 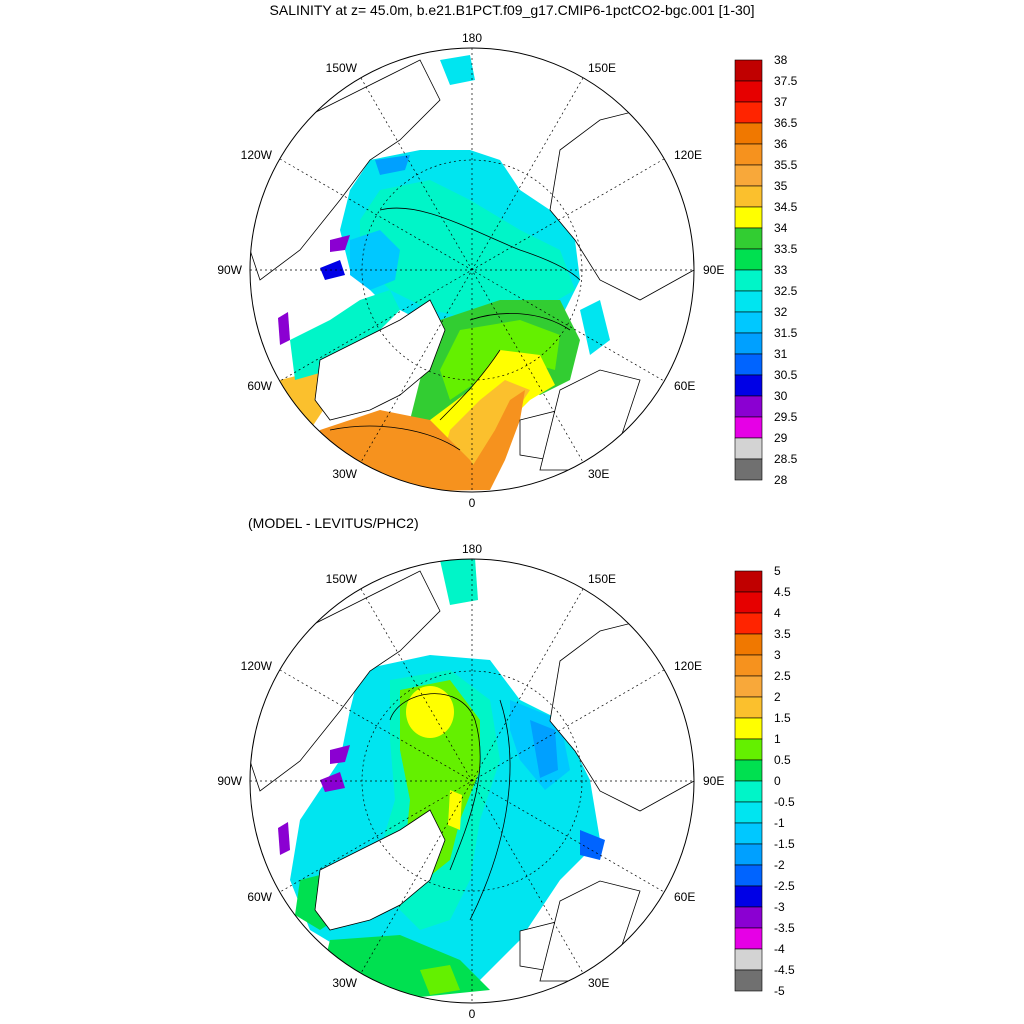 What do you see at coordinates (781, 438) in the screenshot?
I see `colorbar-label: 29` at bounding box center [781, 438].